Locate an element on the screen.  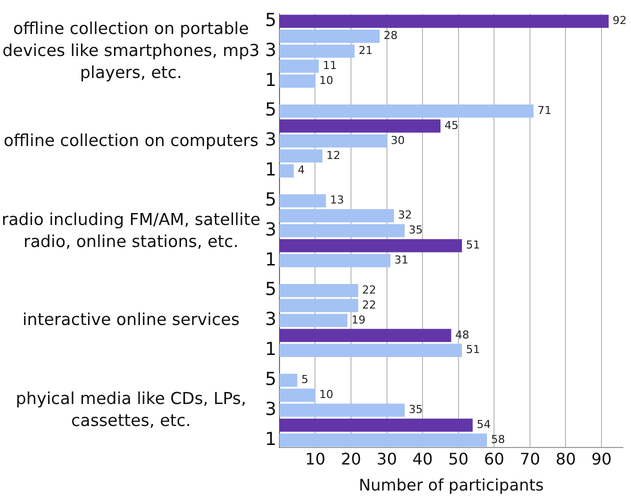
x-tick-label: 10 is located at coordinates (315, 458).